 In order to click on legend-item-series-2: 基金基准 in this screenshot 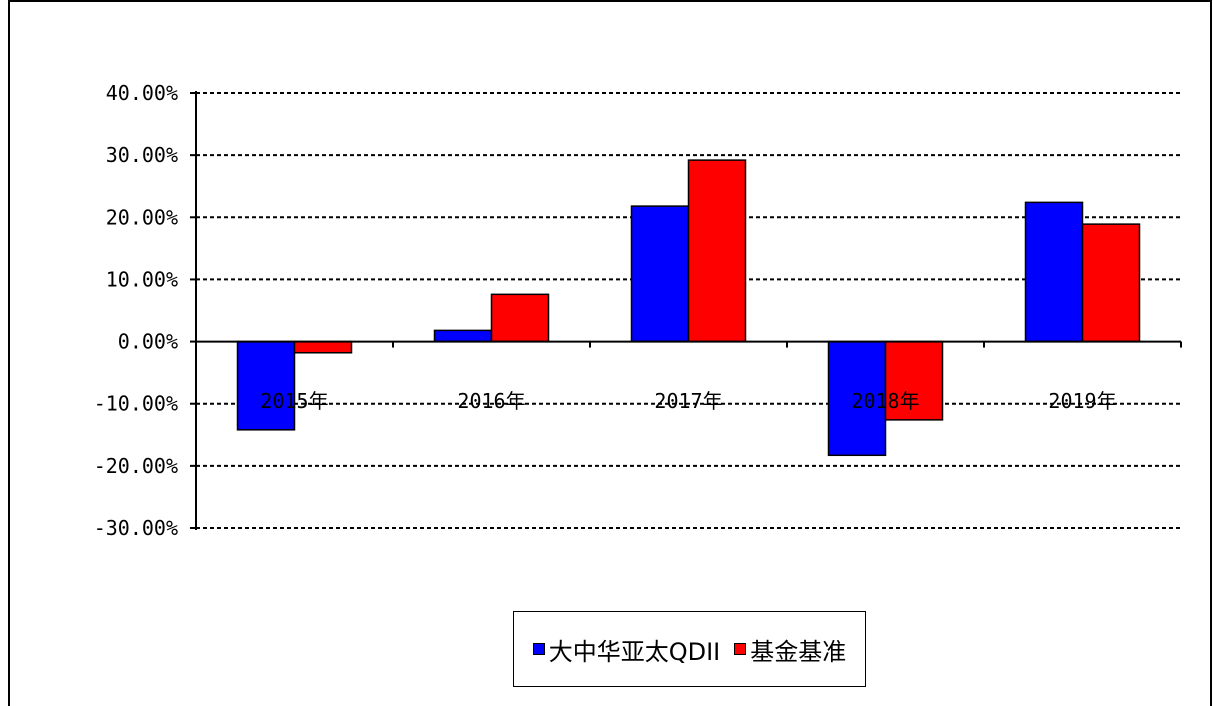, I will do `click(790, 649)`.